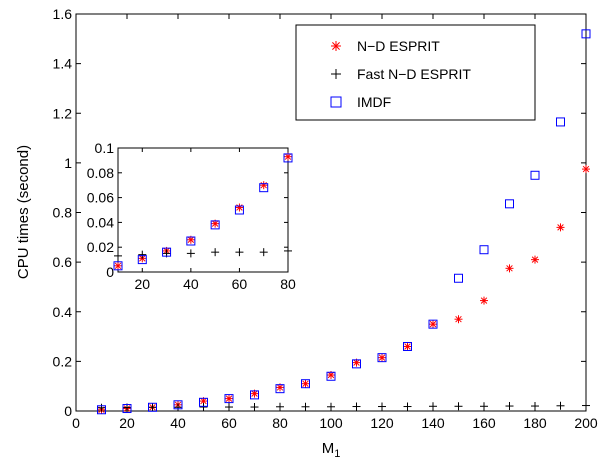  I want to click on legend-label-1: Fast N−D ESPRIT, so click(414, 74).